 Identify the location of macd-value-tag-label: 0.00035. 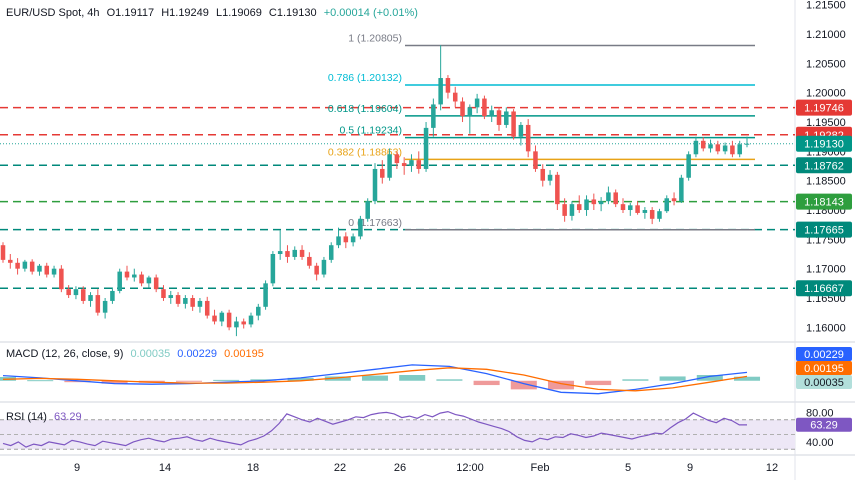
(824, 383).